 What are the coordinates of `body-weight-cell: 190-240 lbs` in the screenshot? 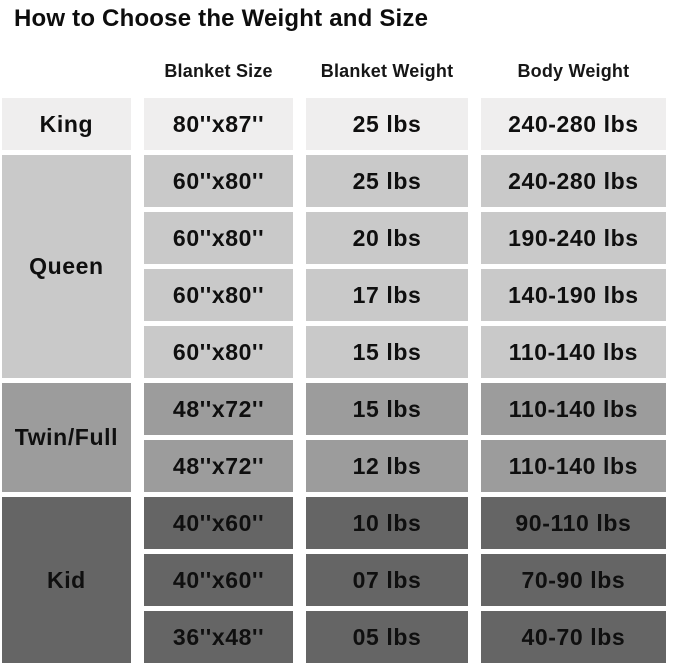 It's located at (573, 238).